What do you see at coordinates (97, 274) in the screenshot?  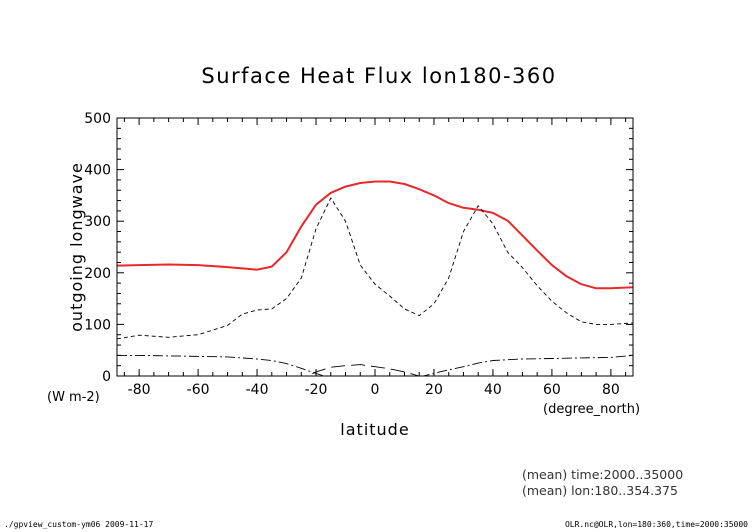 I see `y-tick-label: 200` at bounding box center [97, 274].